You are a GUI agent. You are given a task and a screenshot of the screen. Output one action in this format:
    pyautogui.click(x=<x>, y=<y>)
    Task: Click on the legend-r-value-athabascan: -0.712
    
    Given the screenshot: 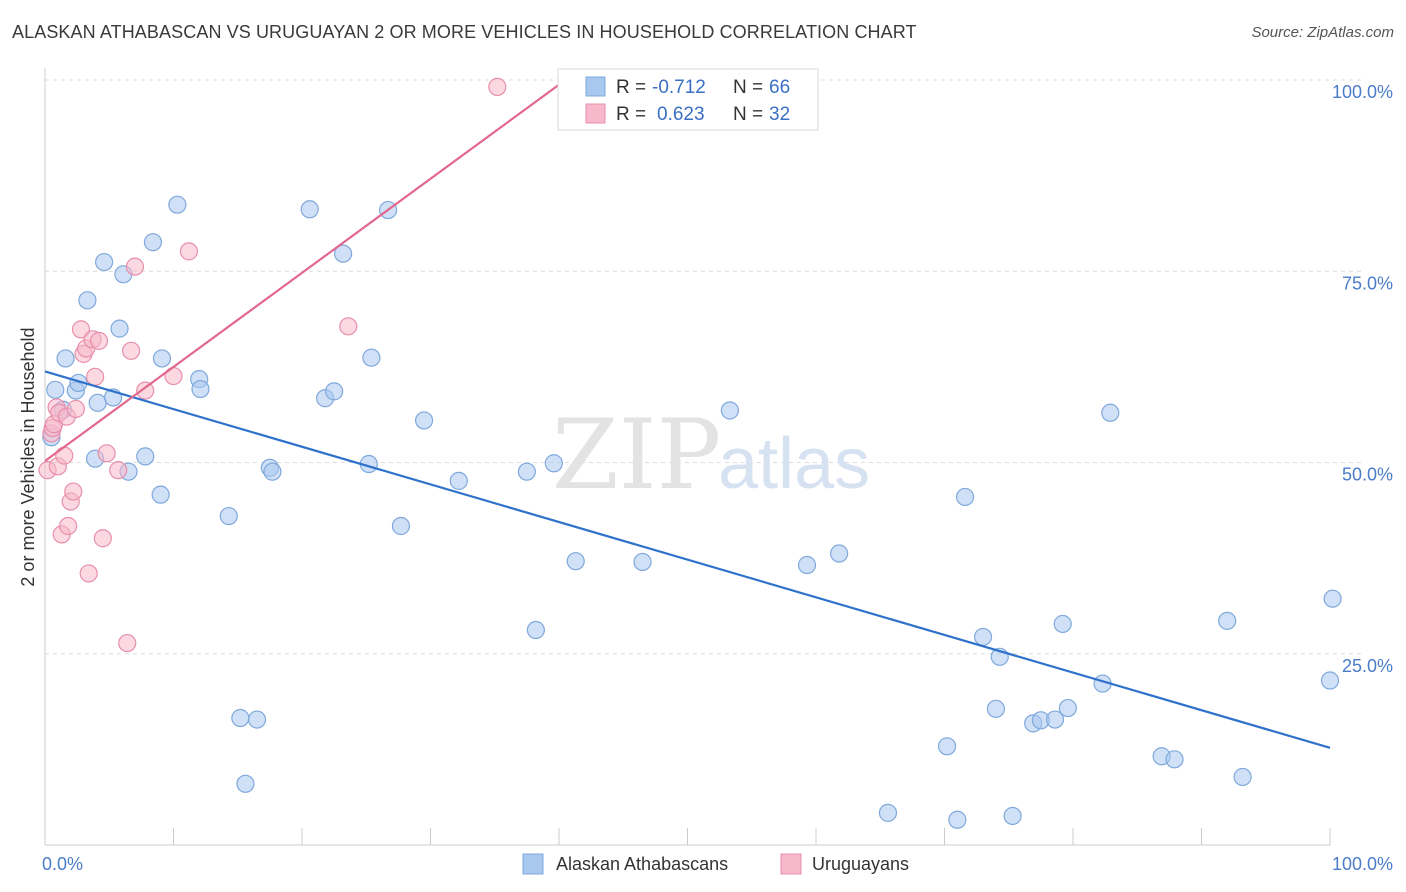 What is the action you would take?
    pyautogui.click(x=679, y=87)
    